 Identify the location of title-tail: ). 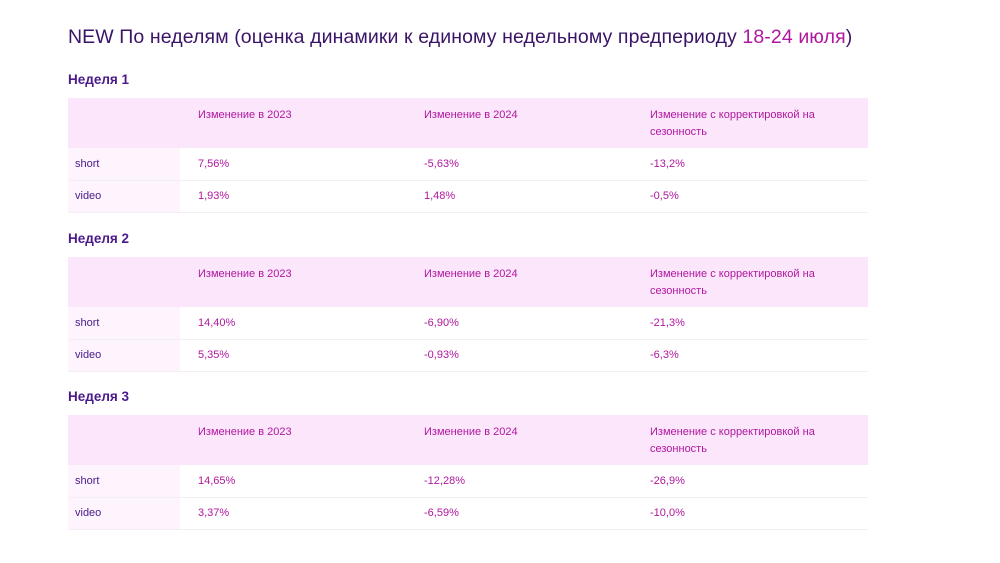
(849, 37).